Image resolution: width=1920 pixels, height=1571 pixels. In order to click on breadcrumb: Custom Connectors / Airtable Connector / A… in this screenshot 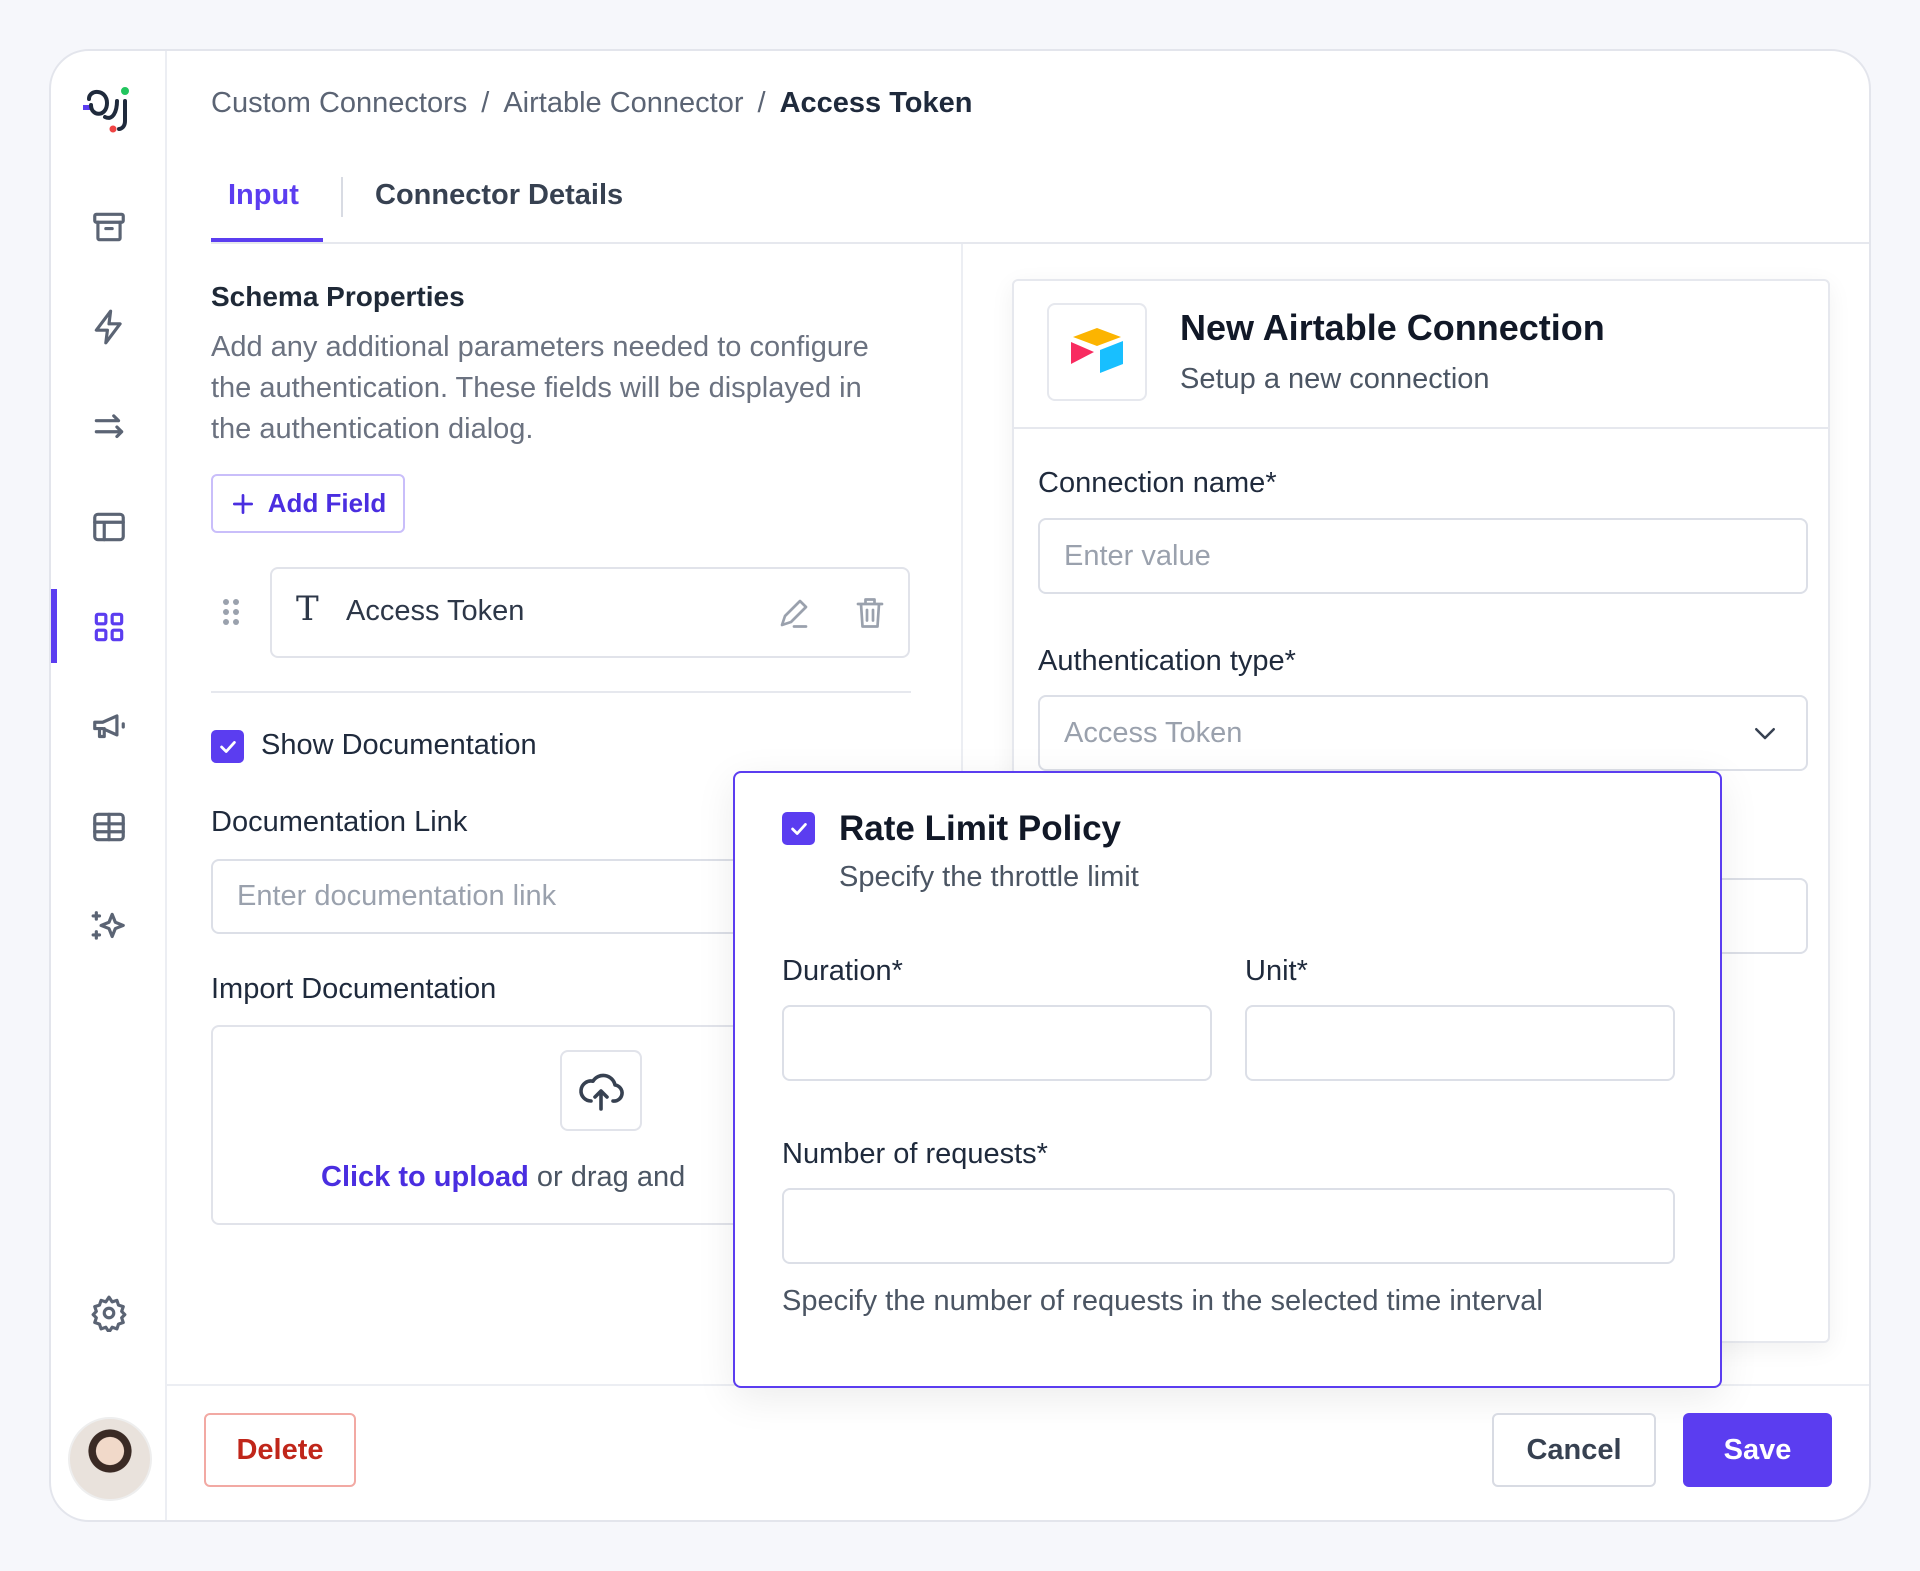, I will do `click(592, 103)`.